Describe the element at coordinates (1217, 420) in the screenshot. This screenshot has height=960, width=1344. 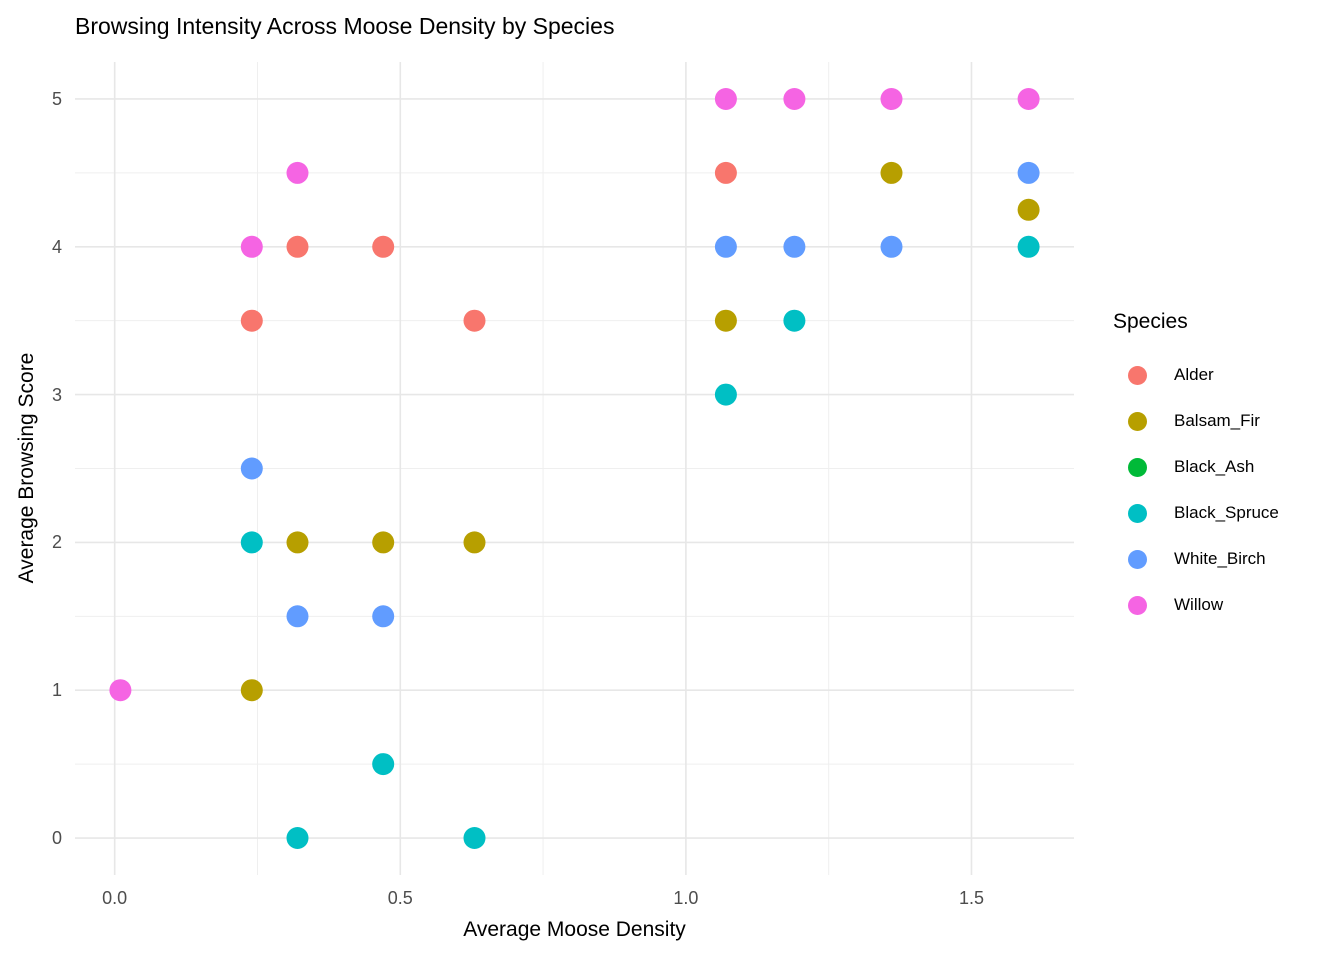
I see `legend-item-label: Balsam_Fir` at that location.